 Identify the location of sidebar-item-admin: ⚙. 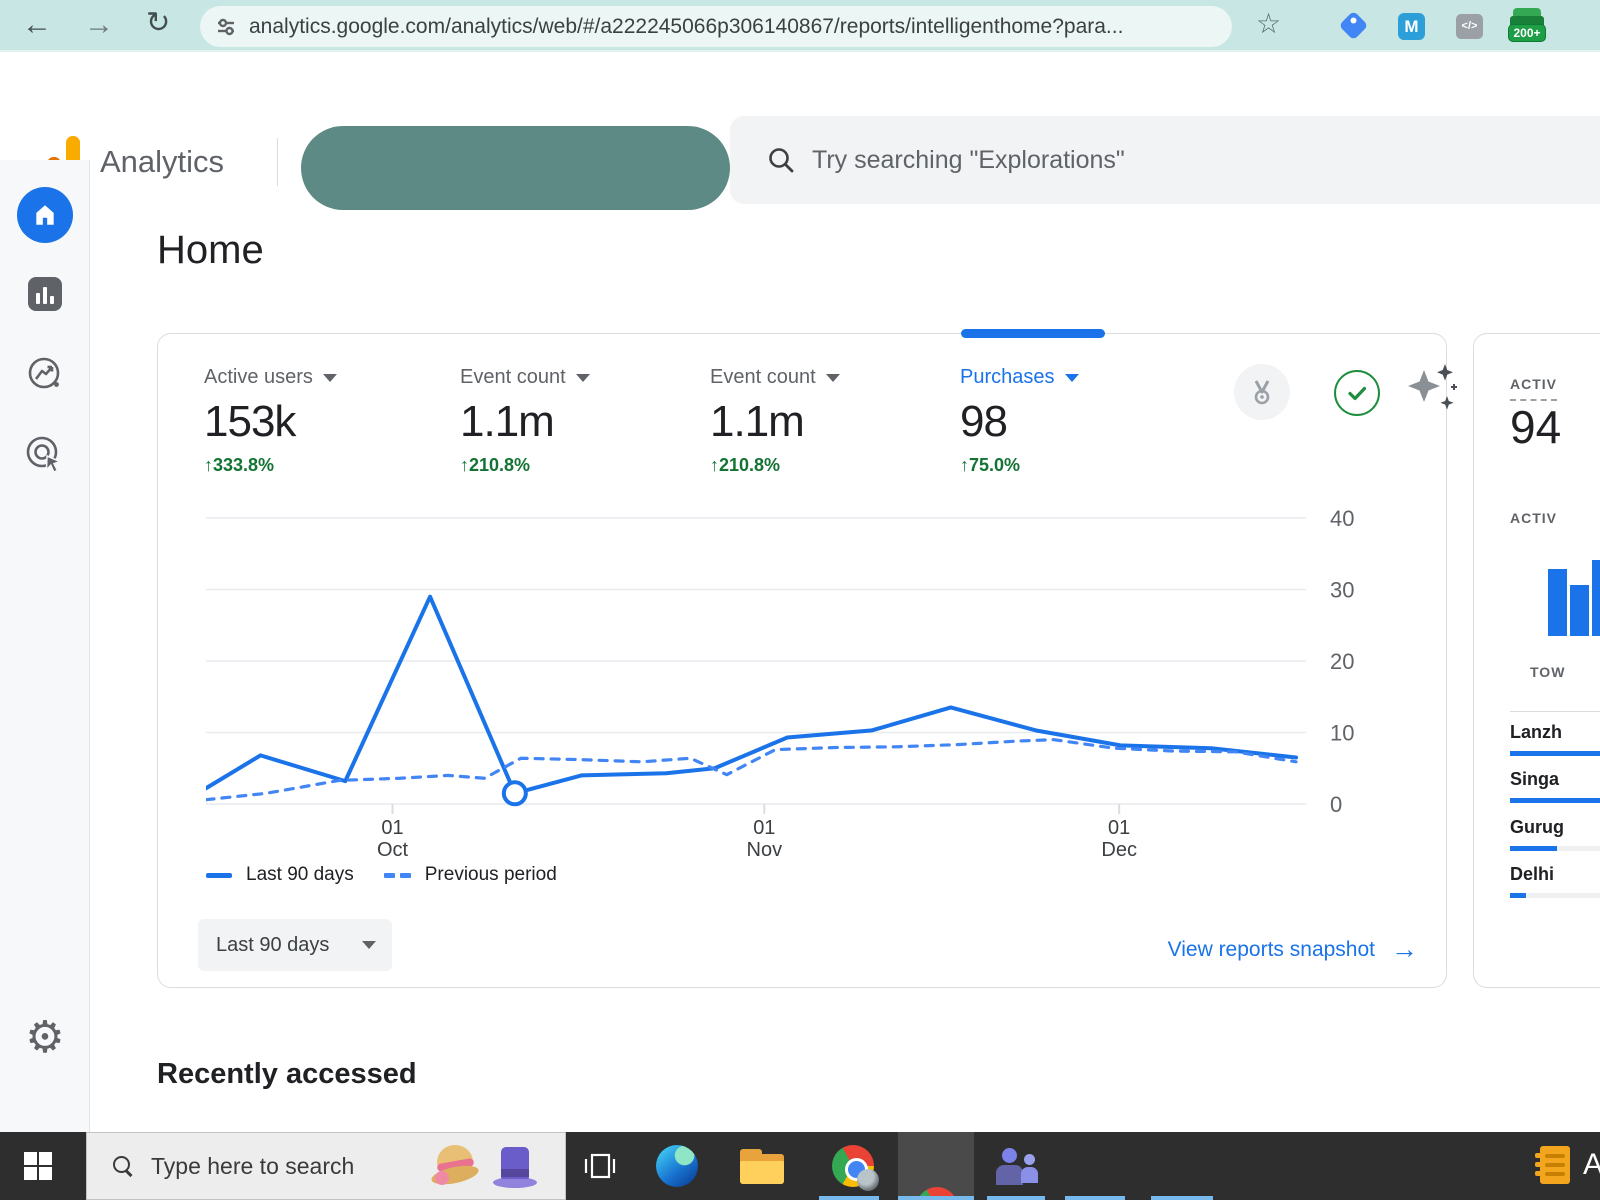
(45, 1038).